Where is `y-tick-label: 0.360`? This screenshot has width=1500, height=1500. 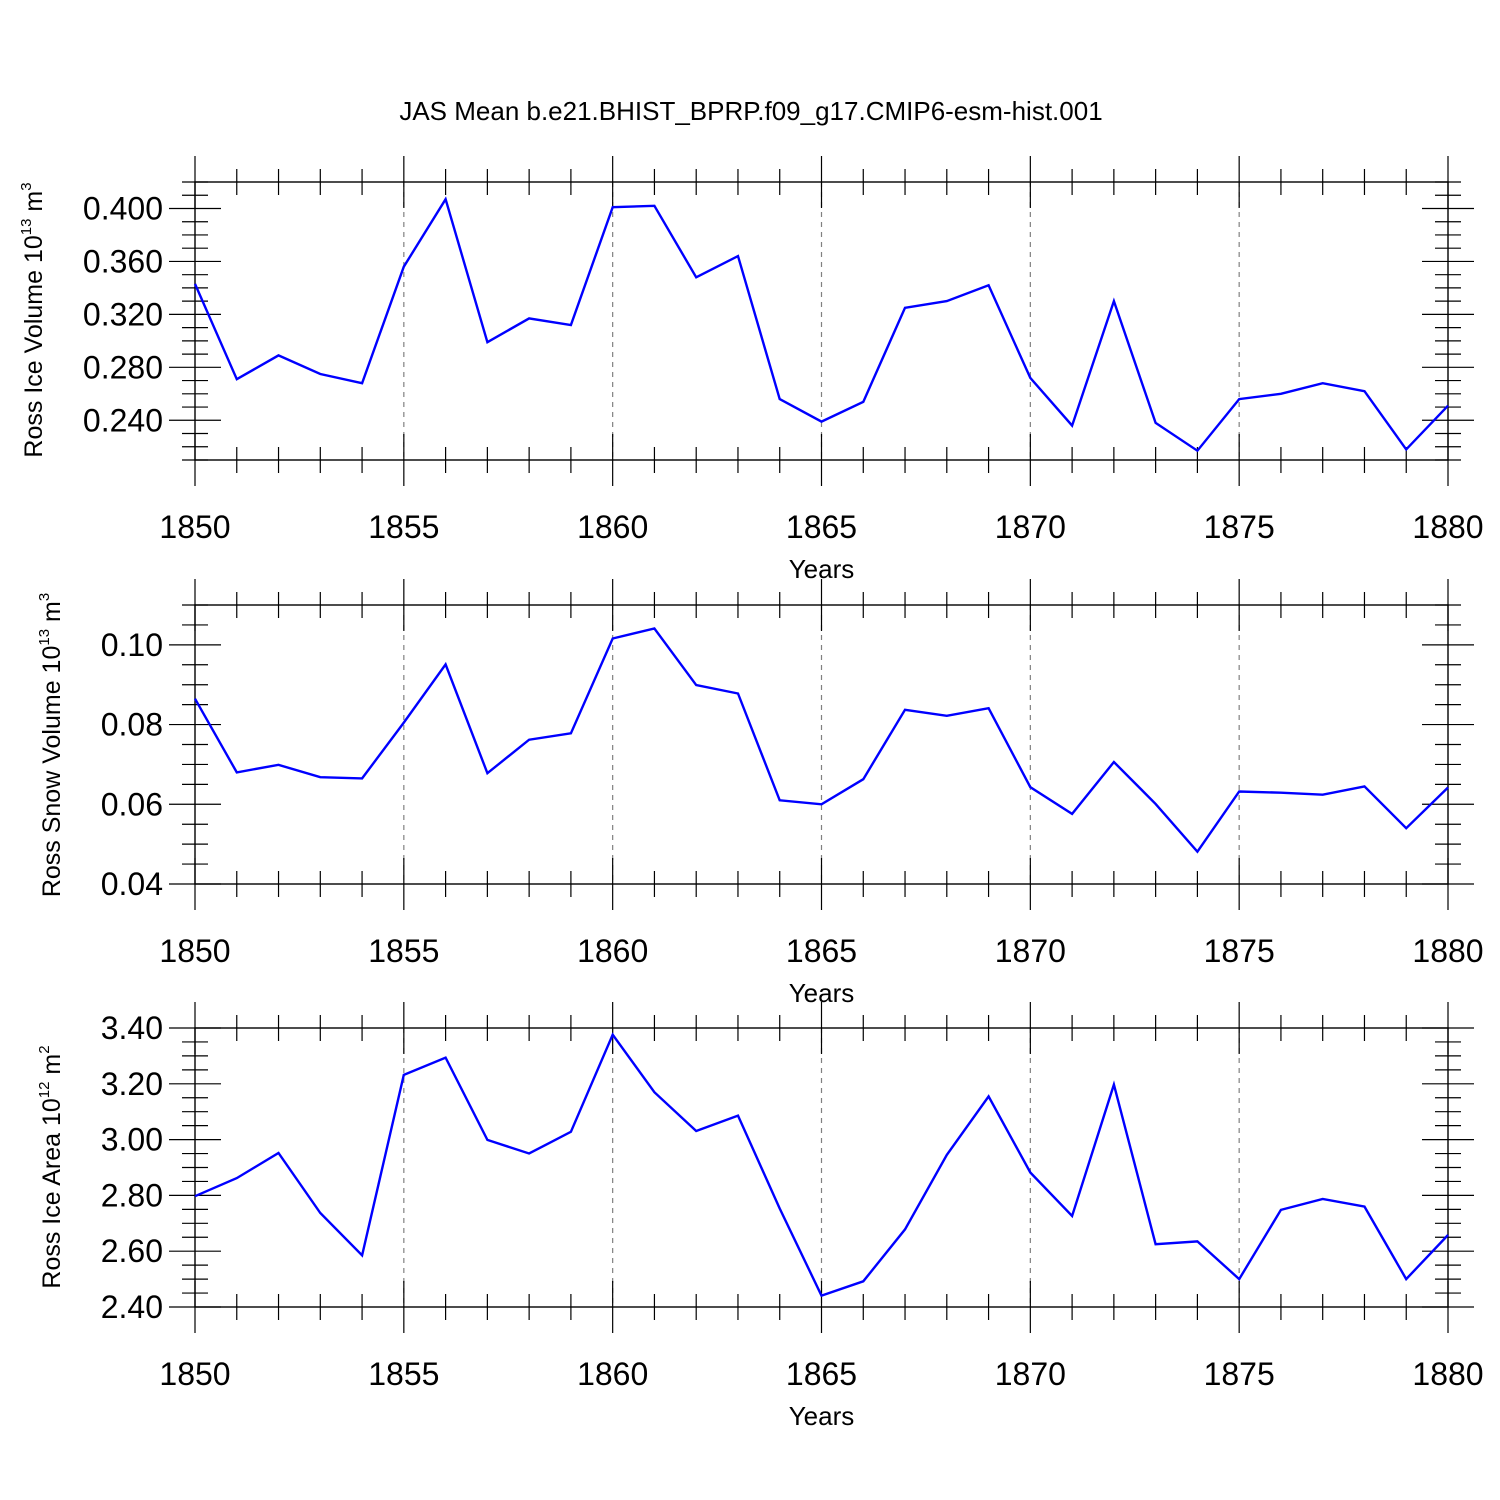
y-tick-label: 0.360 is located at coordinates (123, 261).